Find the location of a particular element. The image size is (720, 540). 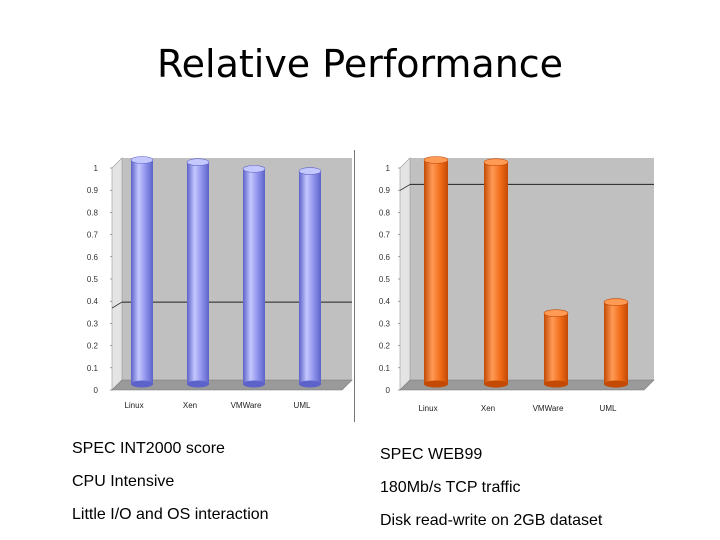

right-caption-2: 180Mb/s TCP traffic is located at coordinates (450, 487).